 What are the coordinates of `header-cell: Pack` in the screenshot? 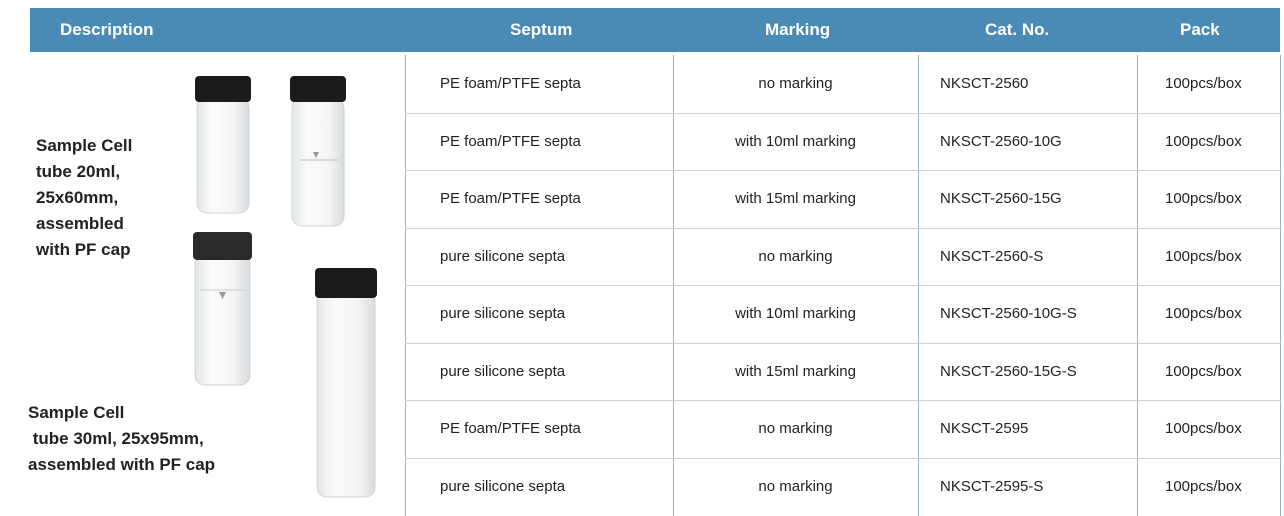 It's located at (1200, 29).